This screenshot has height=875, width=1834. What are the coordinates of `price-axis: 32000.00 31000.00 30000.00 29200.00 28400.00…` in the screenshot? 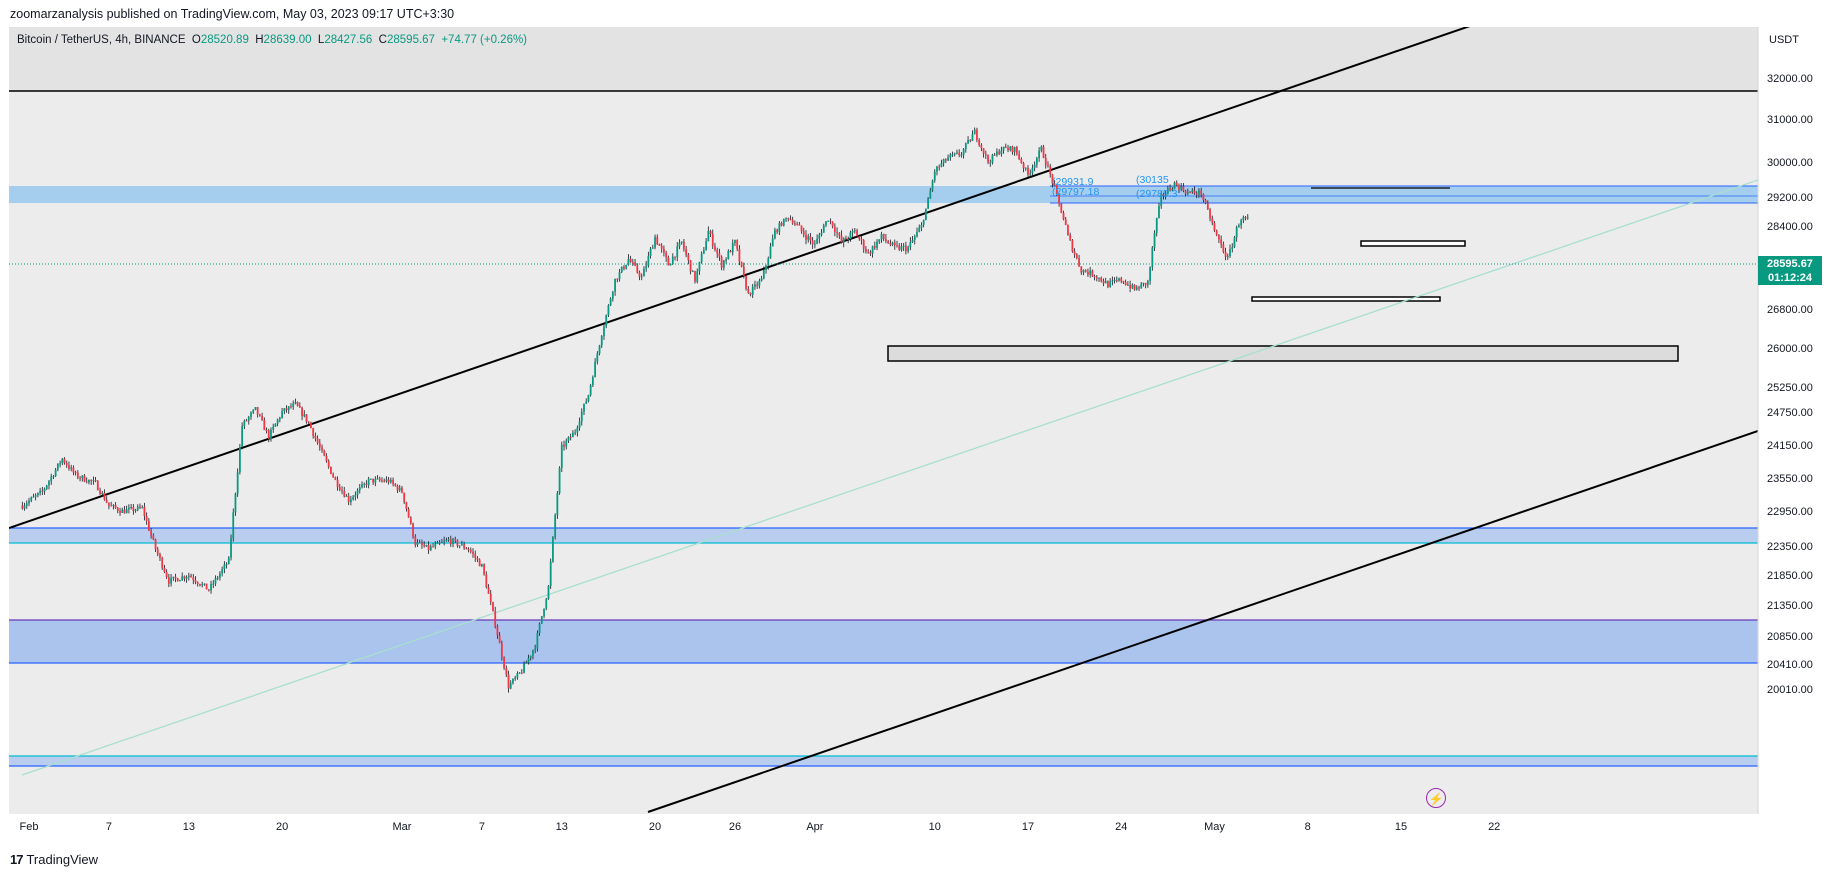 It's located at (1790, 384).